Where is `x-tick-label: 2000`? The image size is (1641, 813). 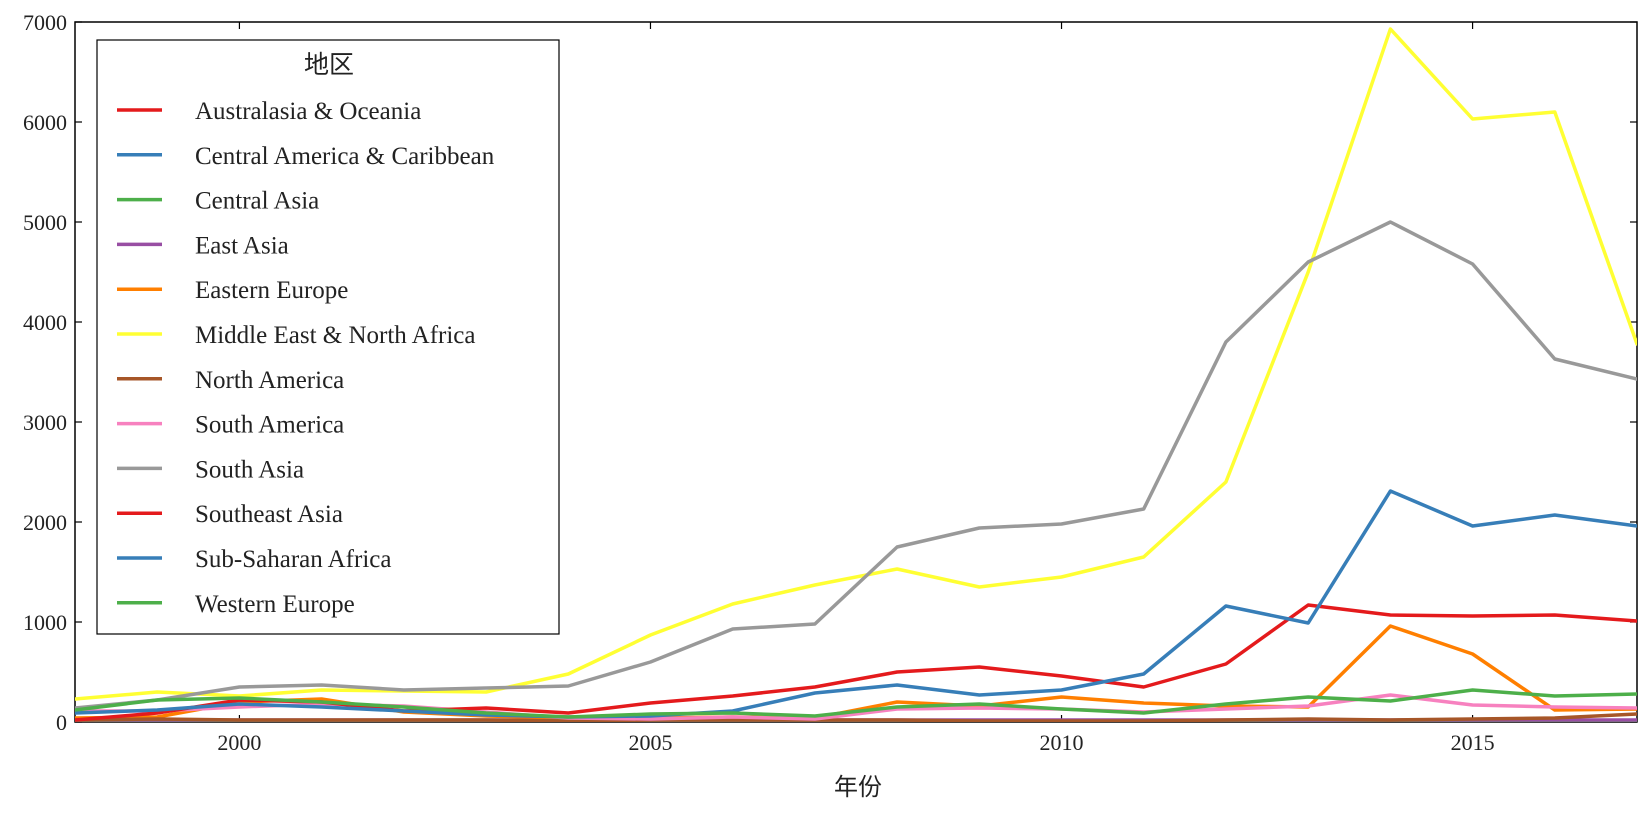 x-tick-label: 2000 is located at coordinates (239, 742).